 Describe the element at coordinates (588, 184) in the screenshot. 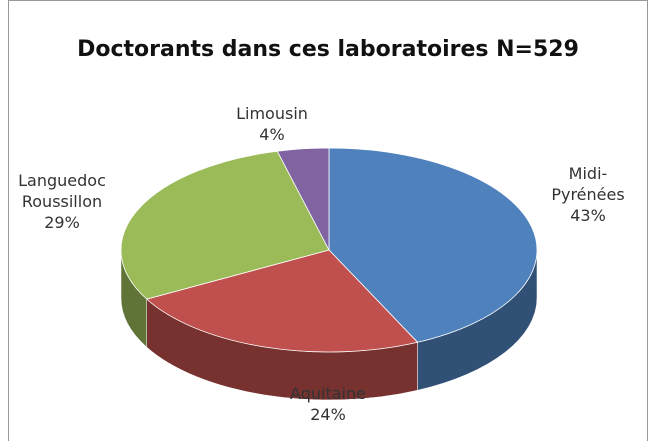

I see `label-name: Midi-Pyrénées` at that location.